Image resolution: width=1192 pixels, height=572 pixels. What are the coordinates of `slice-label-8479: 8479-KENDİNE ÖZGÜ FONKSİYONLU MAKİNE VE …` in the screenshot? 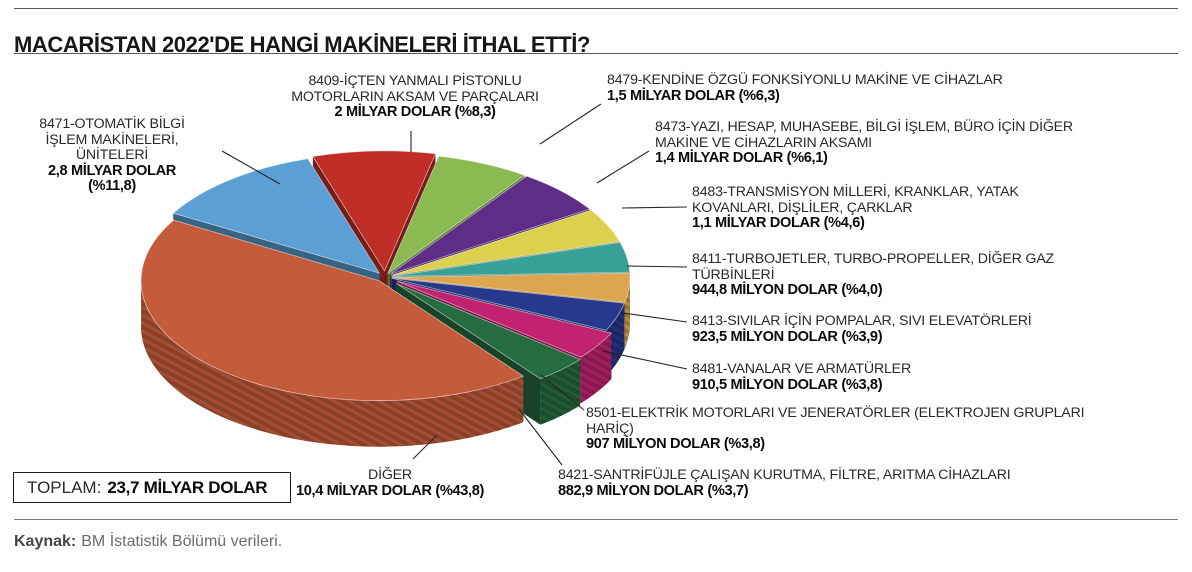 It's located at (897, 88).